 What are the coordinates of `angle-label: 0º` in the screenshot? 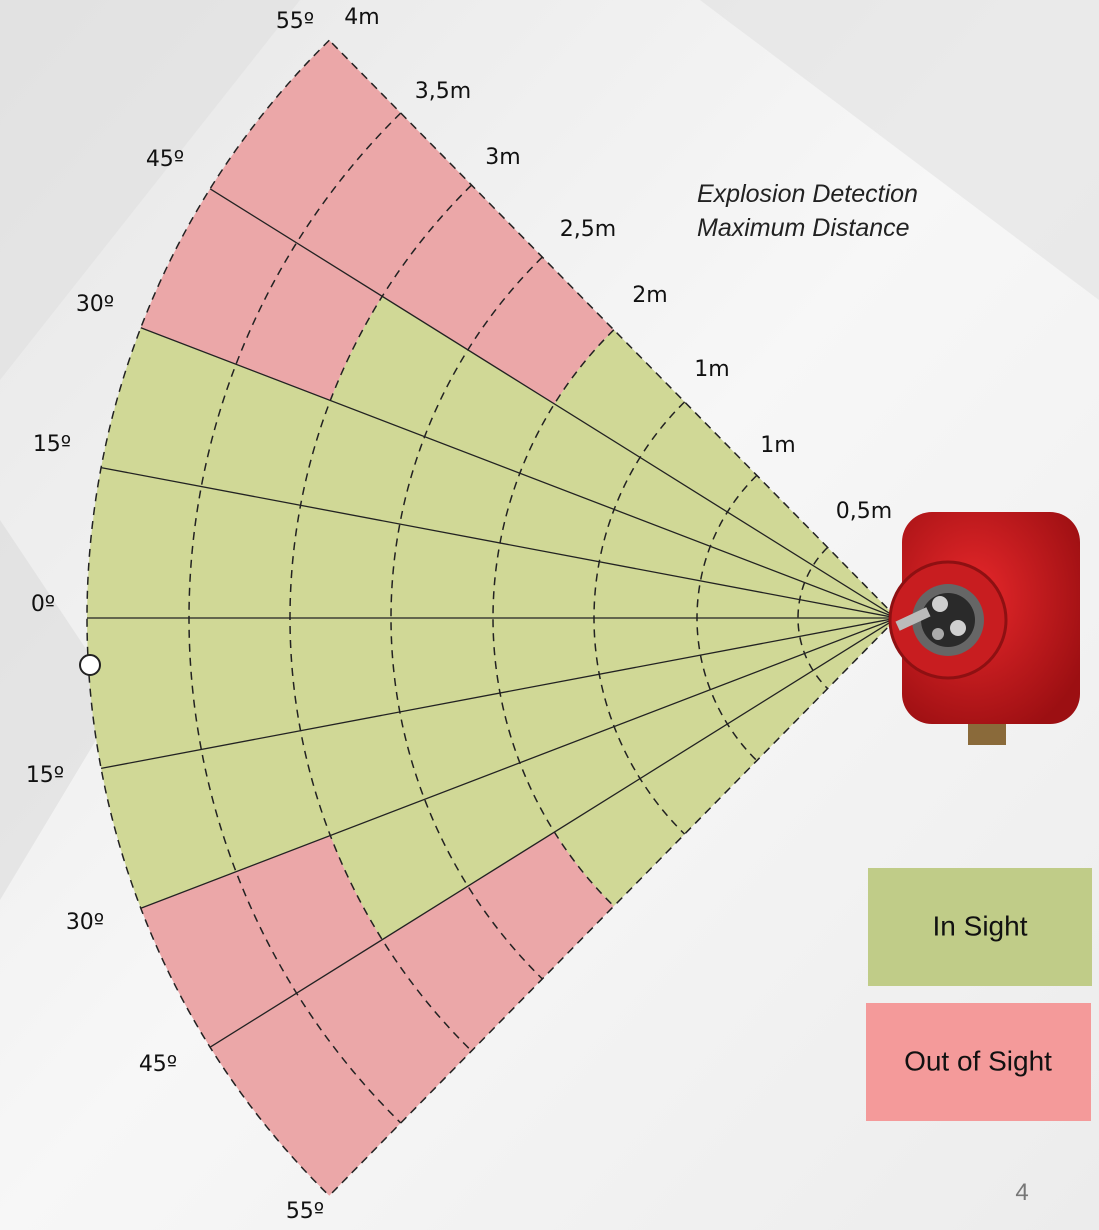 It's located at (43, 604).